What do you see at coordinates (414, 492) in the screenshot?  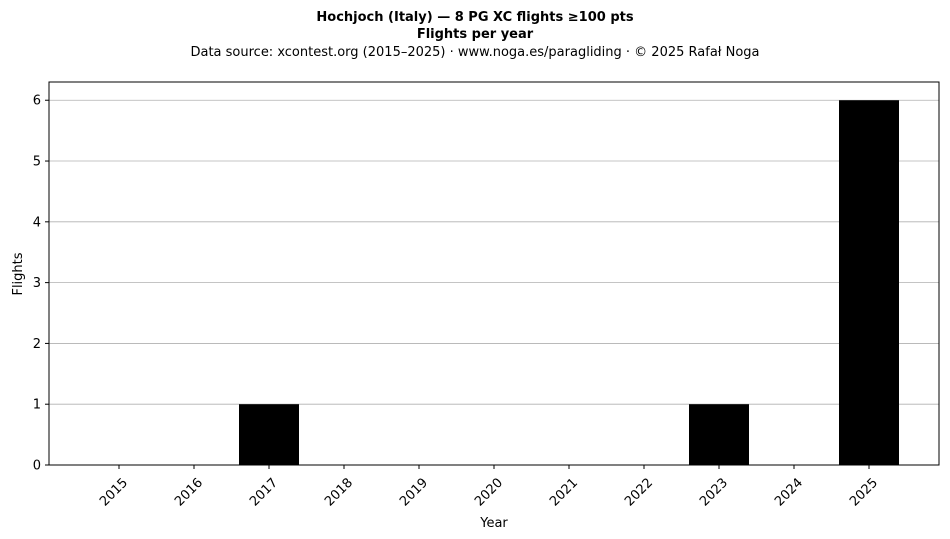 I see `x-tick-label-2019: 2019` at bounding box center [414, 492].